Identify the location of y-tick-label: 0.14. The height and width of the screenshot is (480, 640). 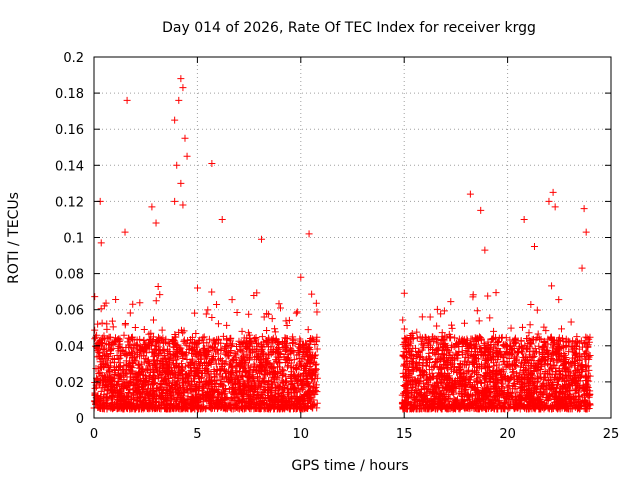
(69, 166).